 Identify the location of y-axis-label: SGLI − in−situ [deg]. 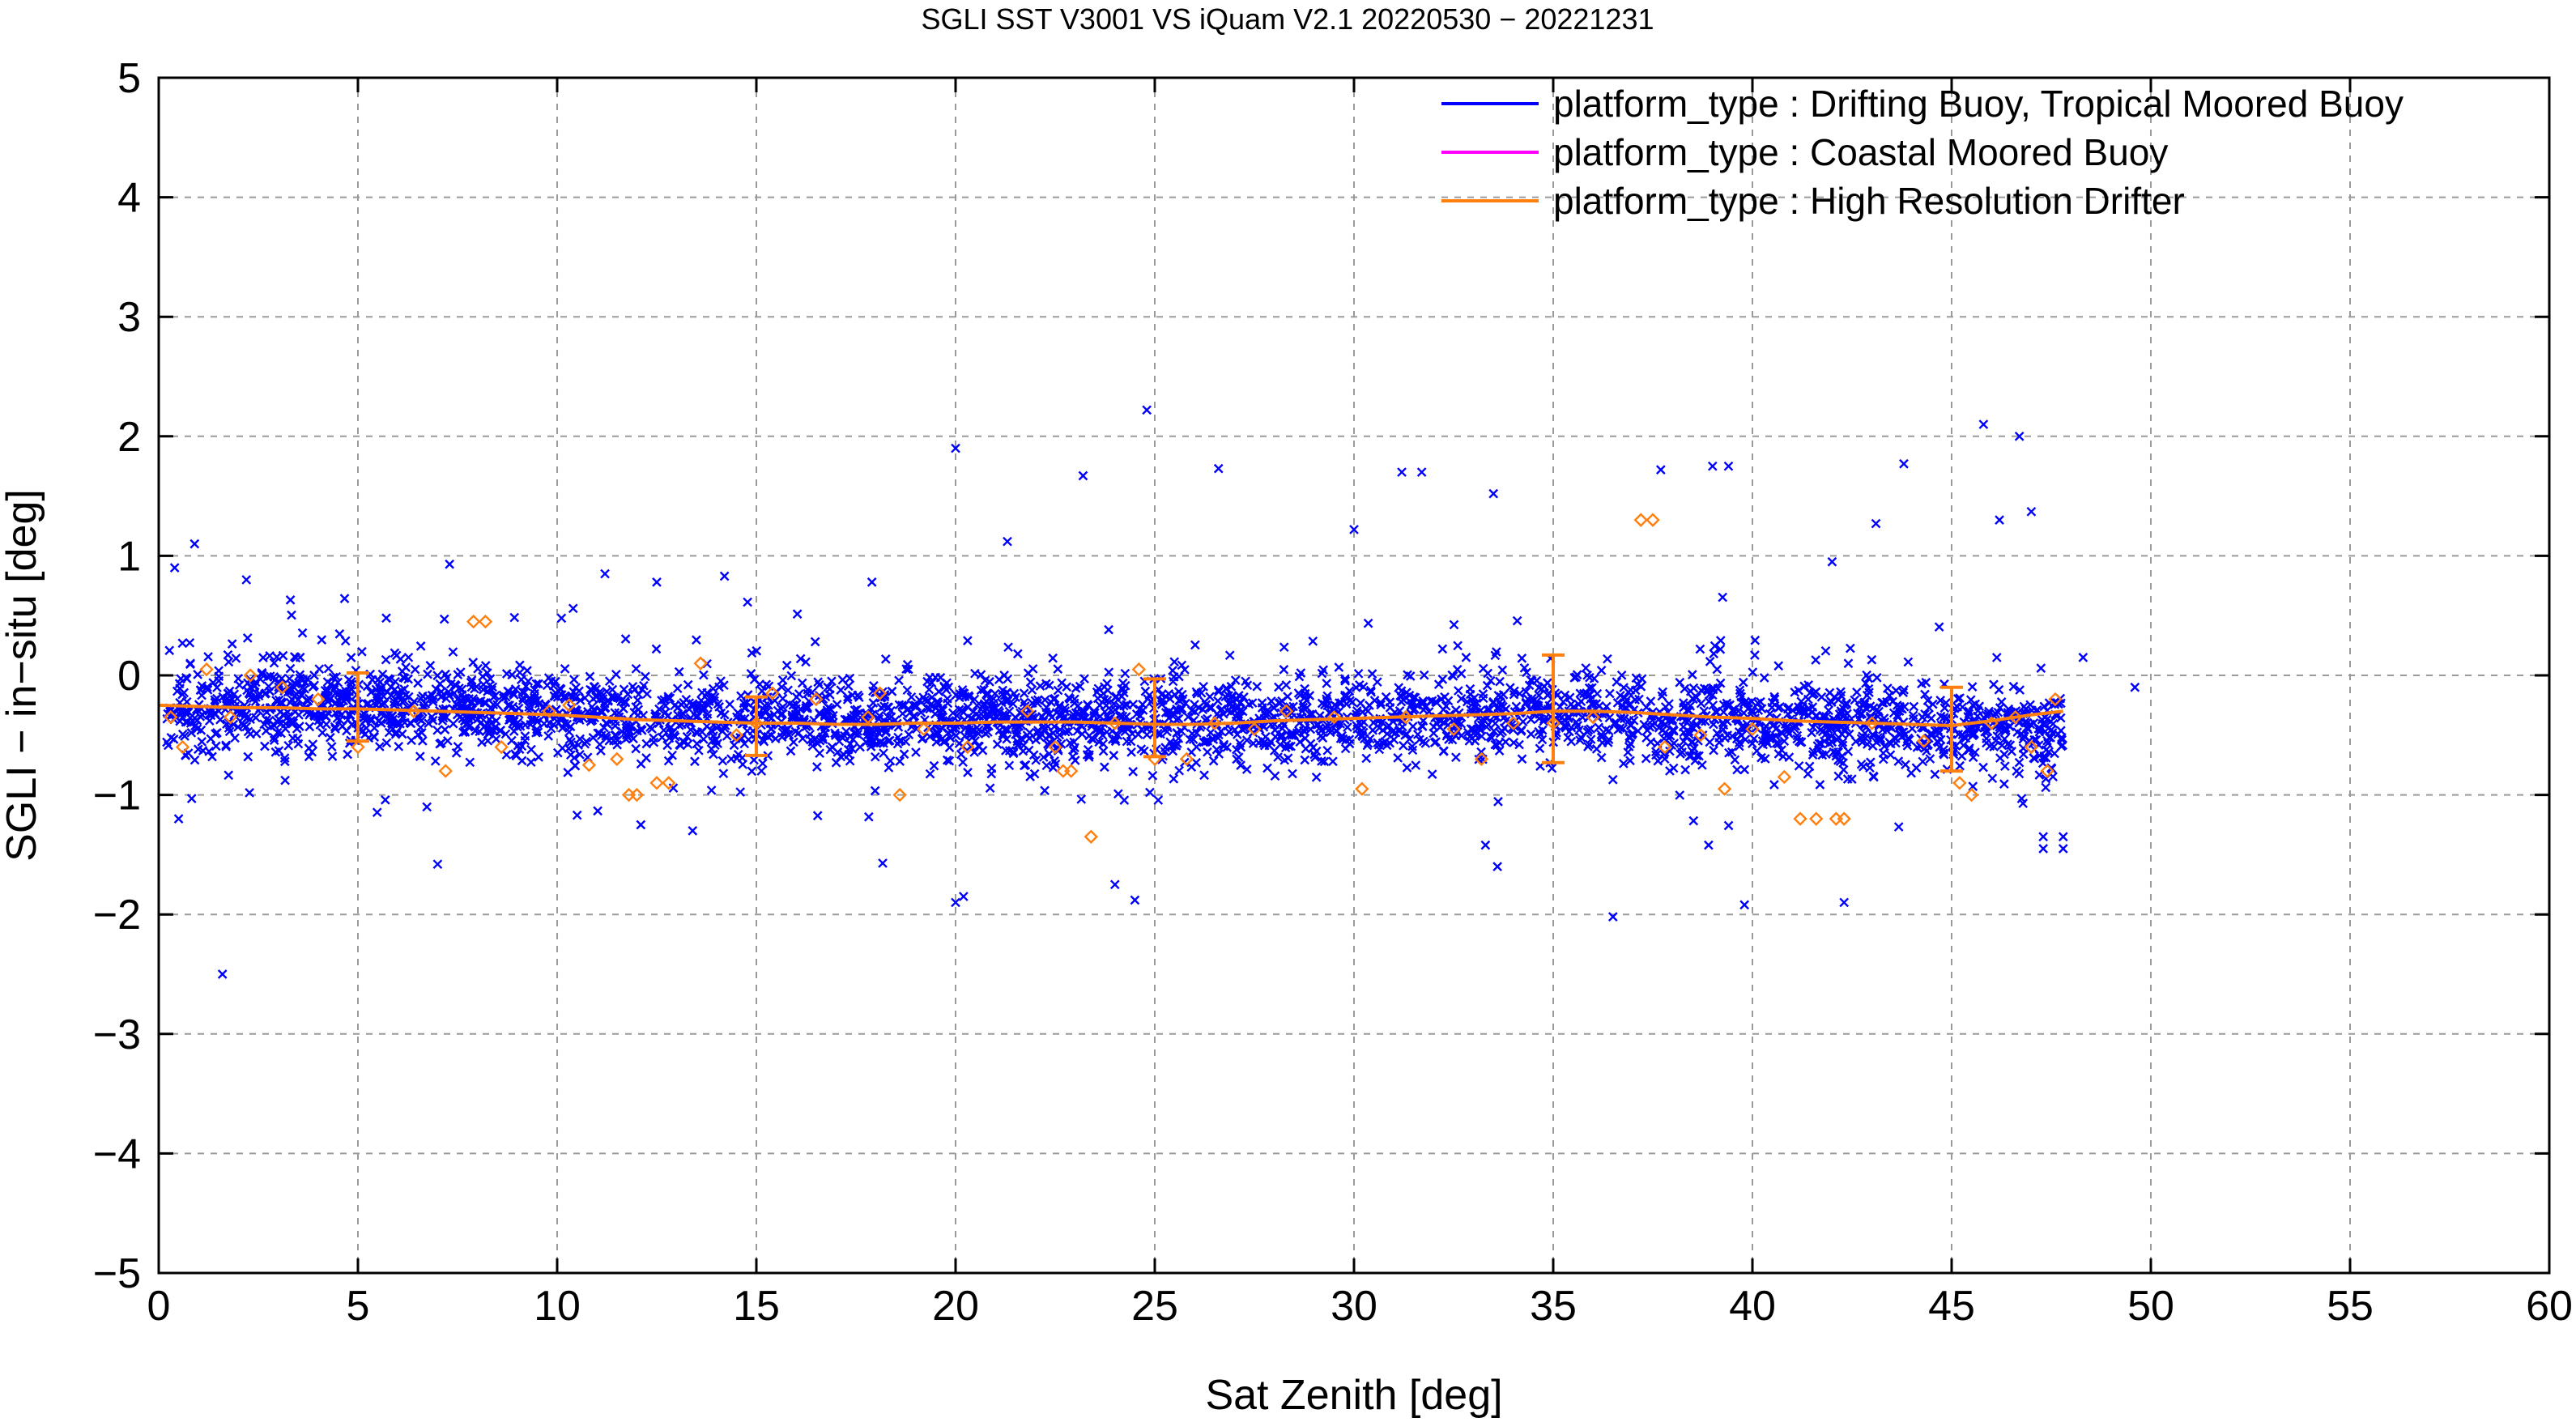
(22, 675).